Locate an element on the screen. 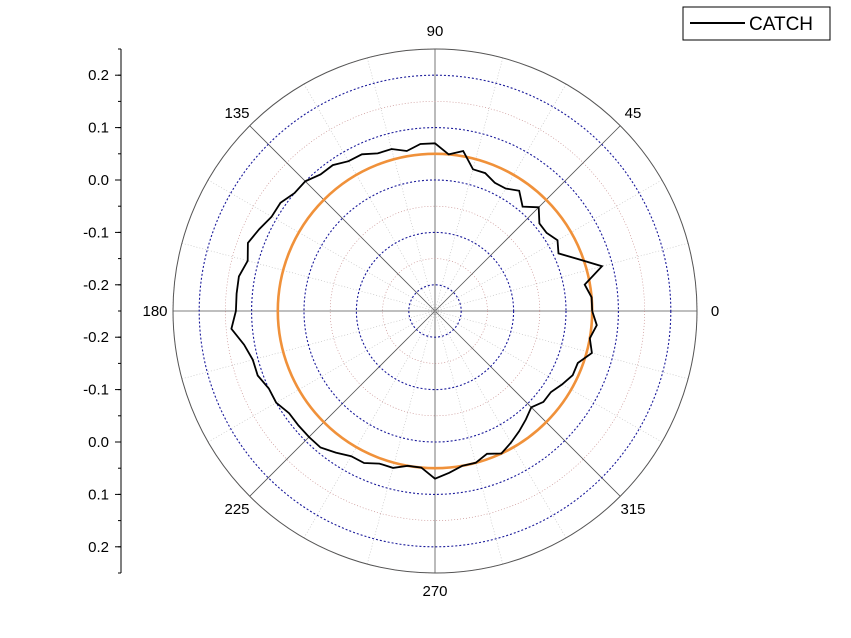 The width and height of the screenshot is (851, 638). radial-axis: 0.2 0.1 0.0 -0.1 -0.2 -0.2 -0.1 0.0 0.1 0.2 is located at coordinates (102, 311).